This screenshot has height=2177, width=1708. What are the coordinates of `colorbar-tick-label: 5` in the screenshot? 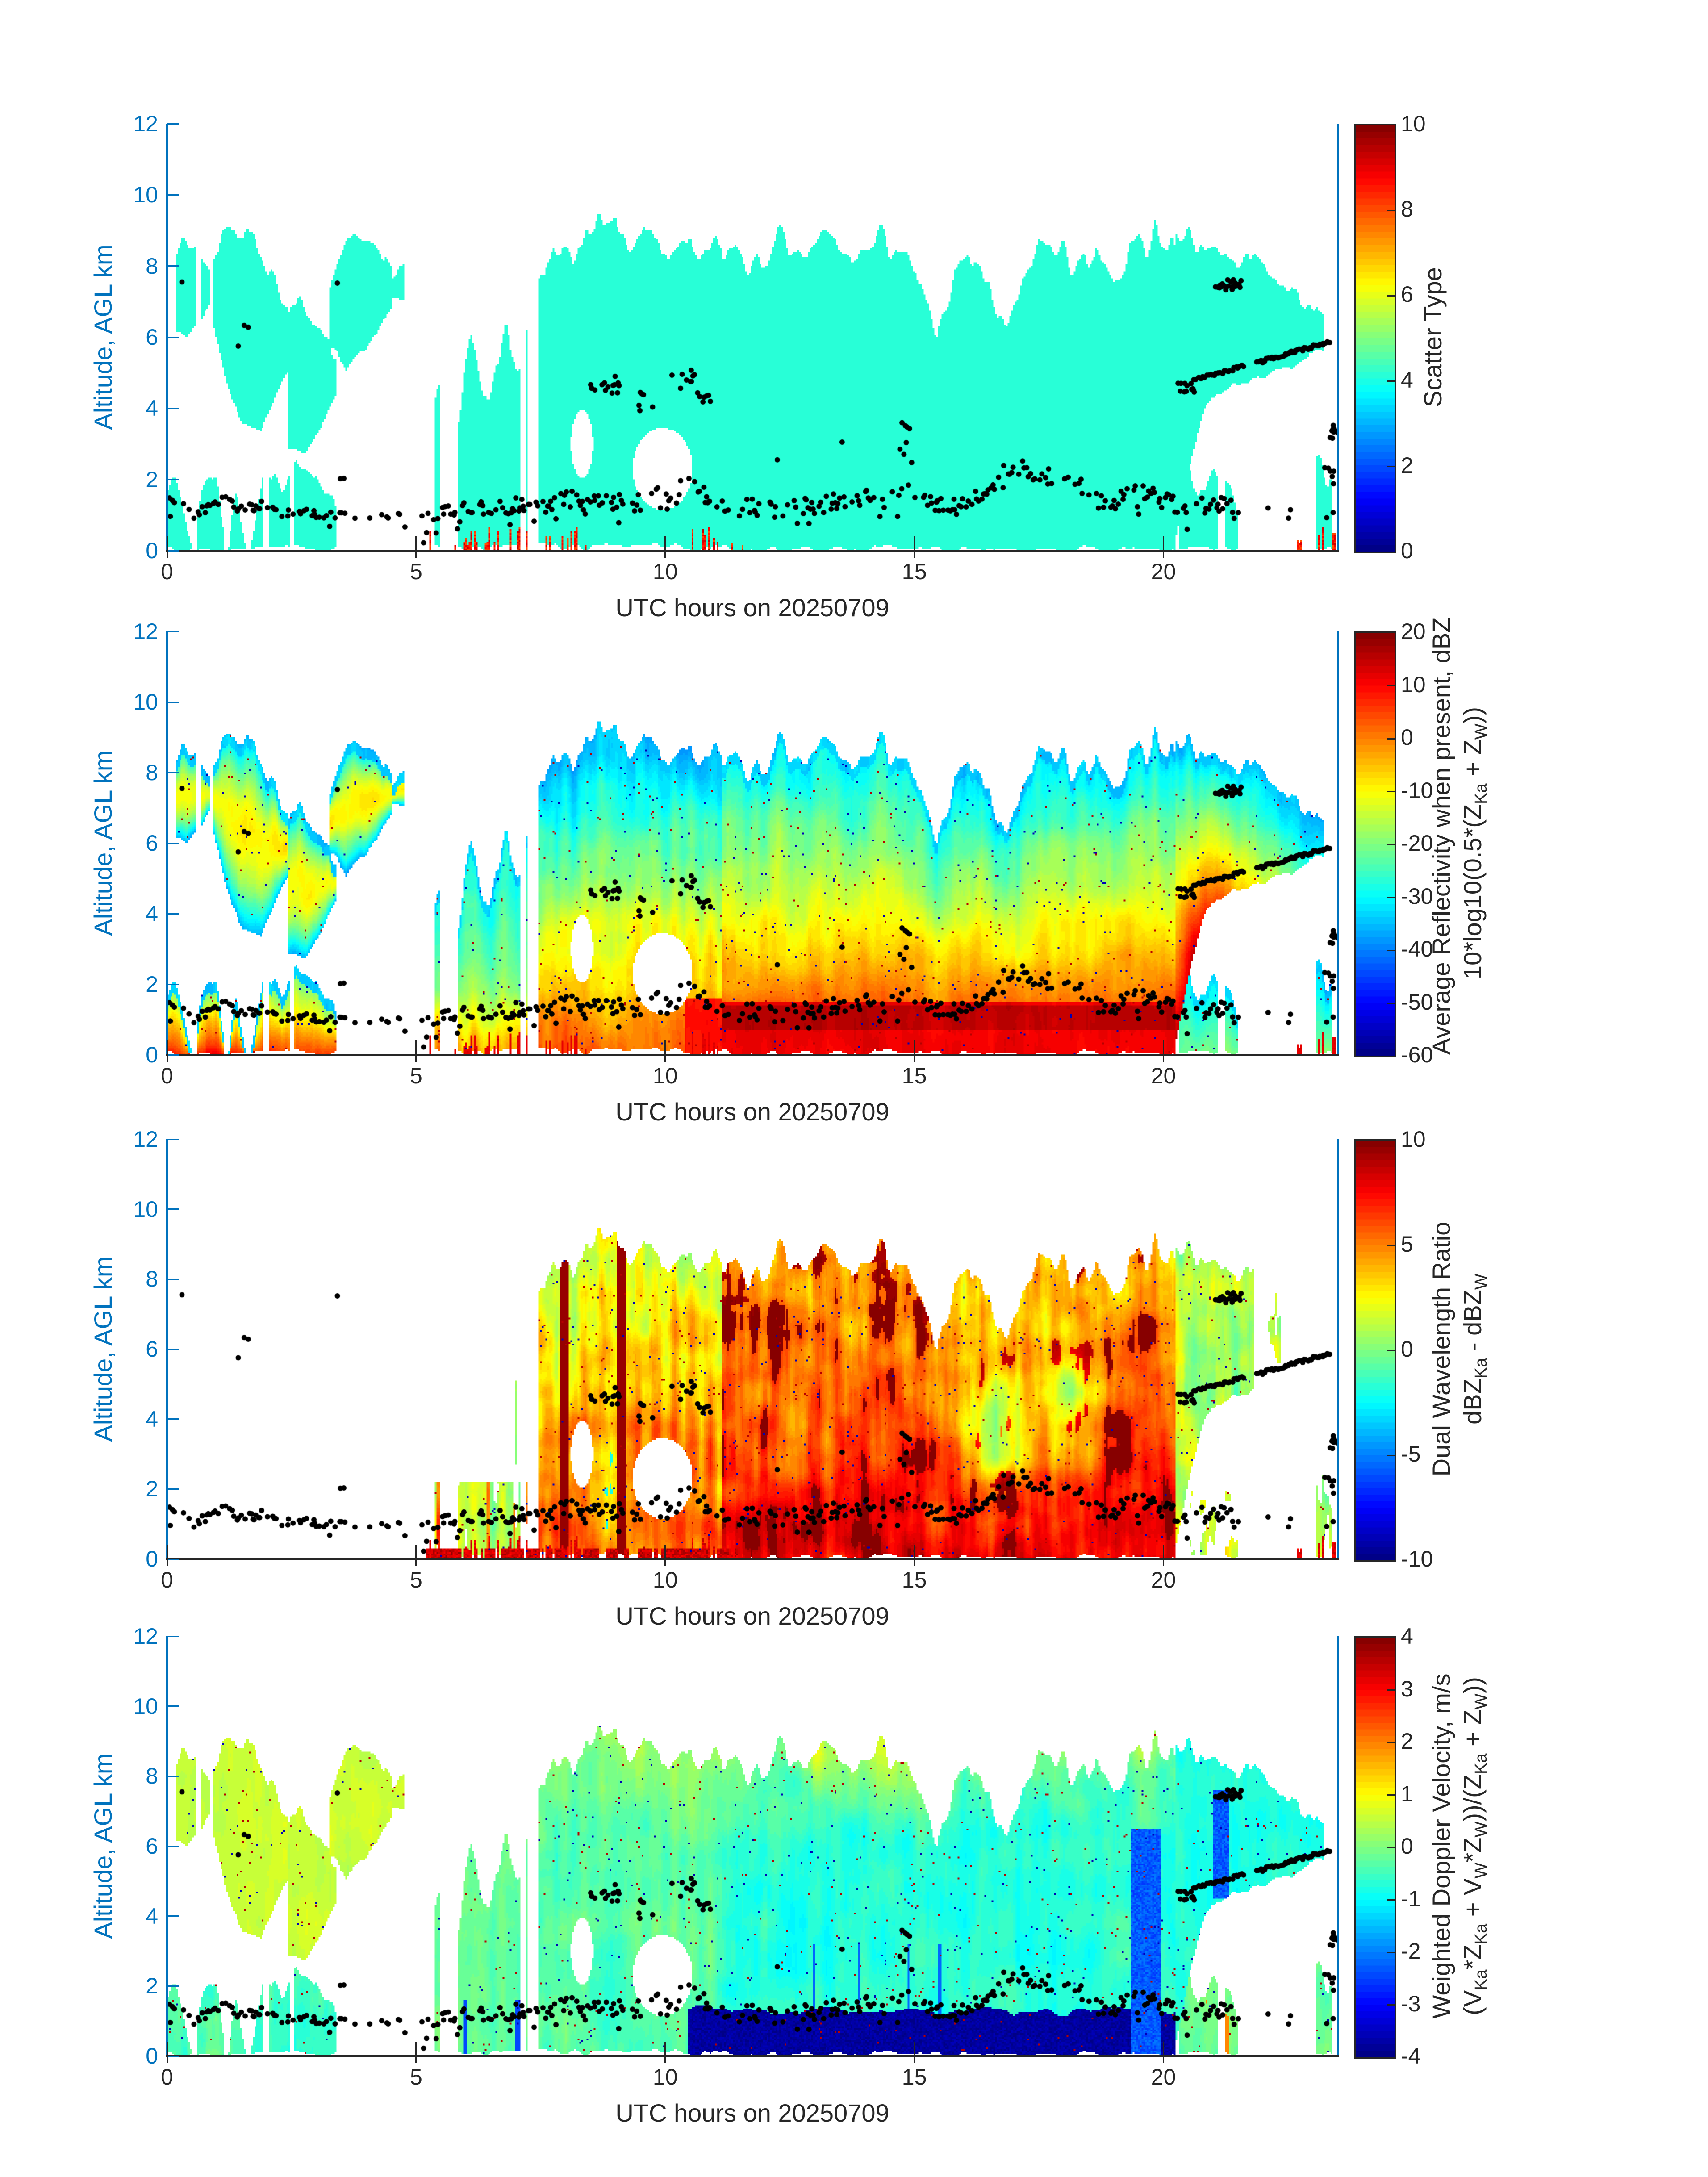 It's located at (1407, 1244).